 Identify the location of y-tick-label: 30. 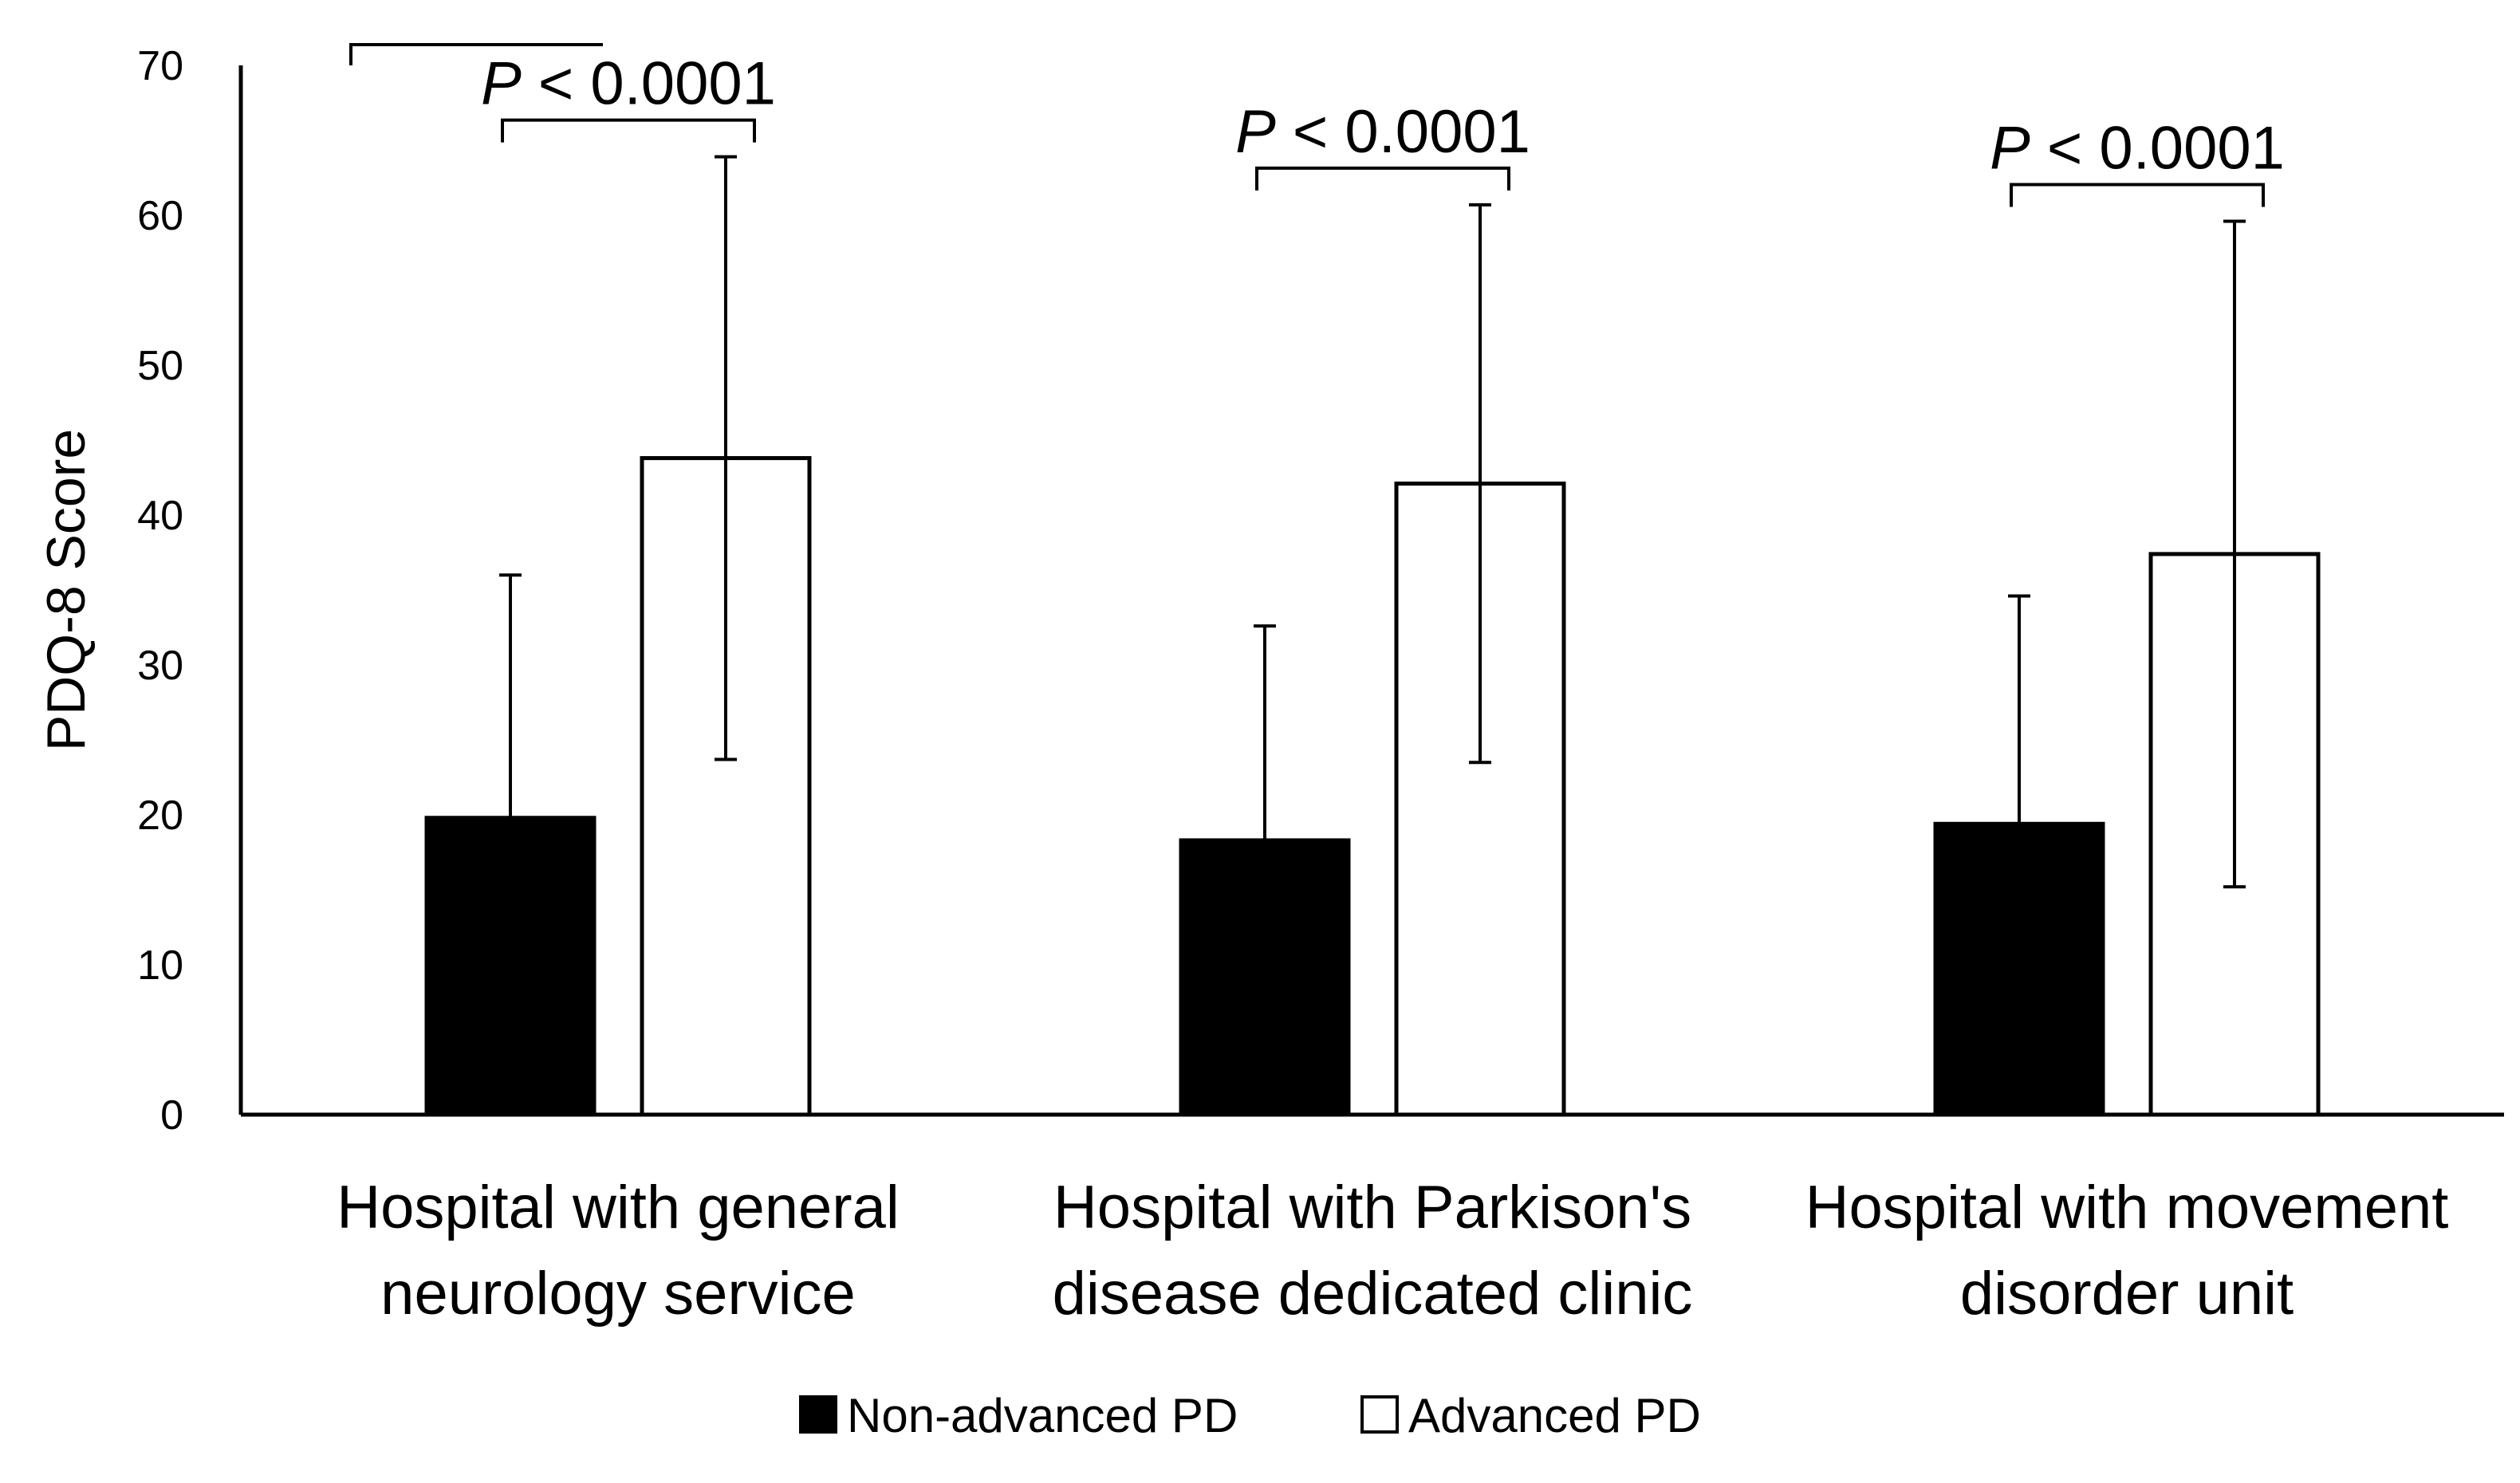
(160, 666).